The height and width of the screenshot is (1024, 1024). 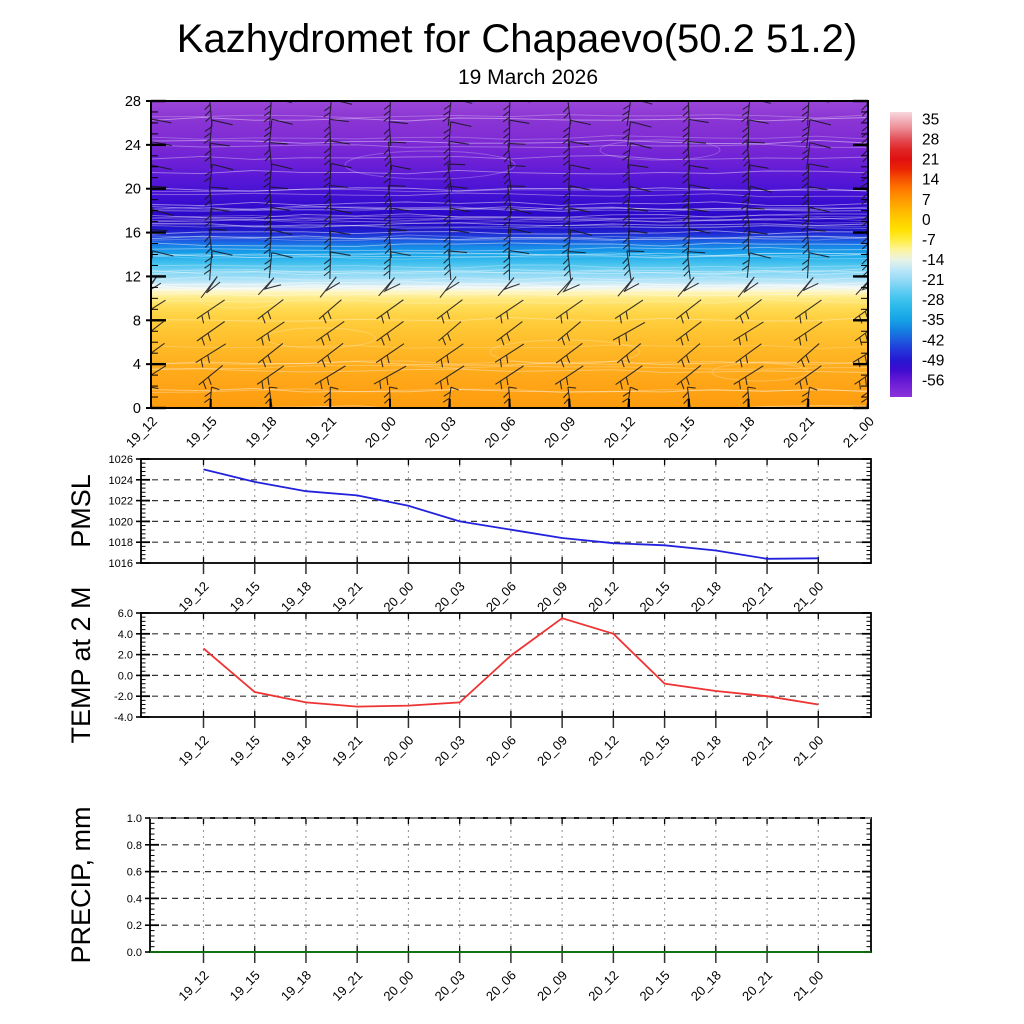 What do you see at coordinates (121, 460) in the screenshot?
I see `y-tick-label: 1026` at bounding box center [121, 460].